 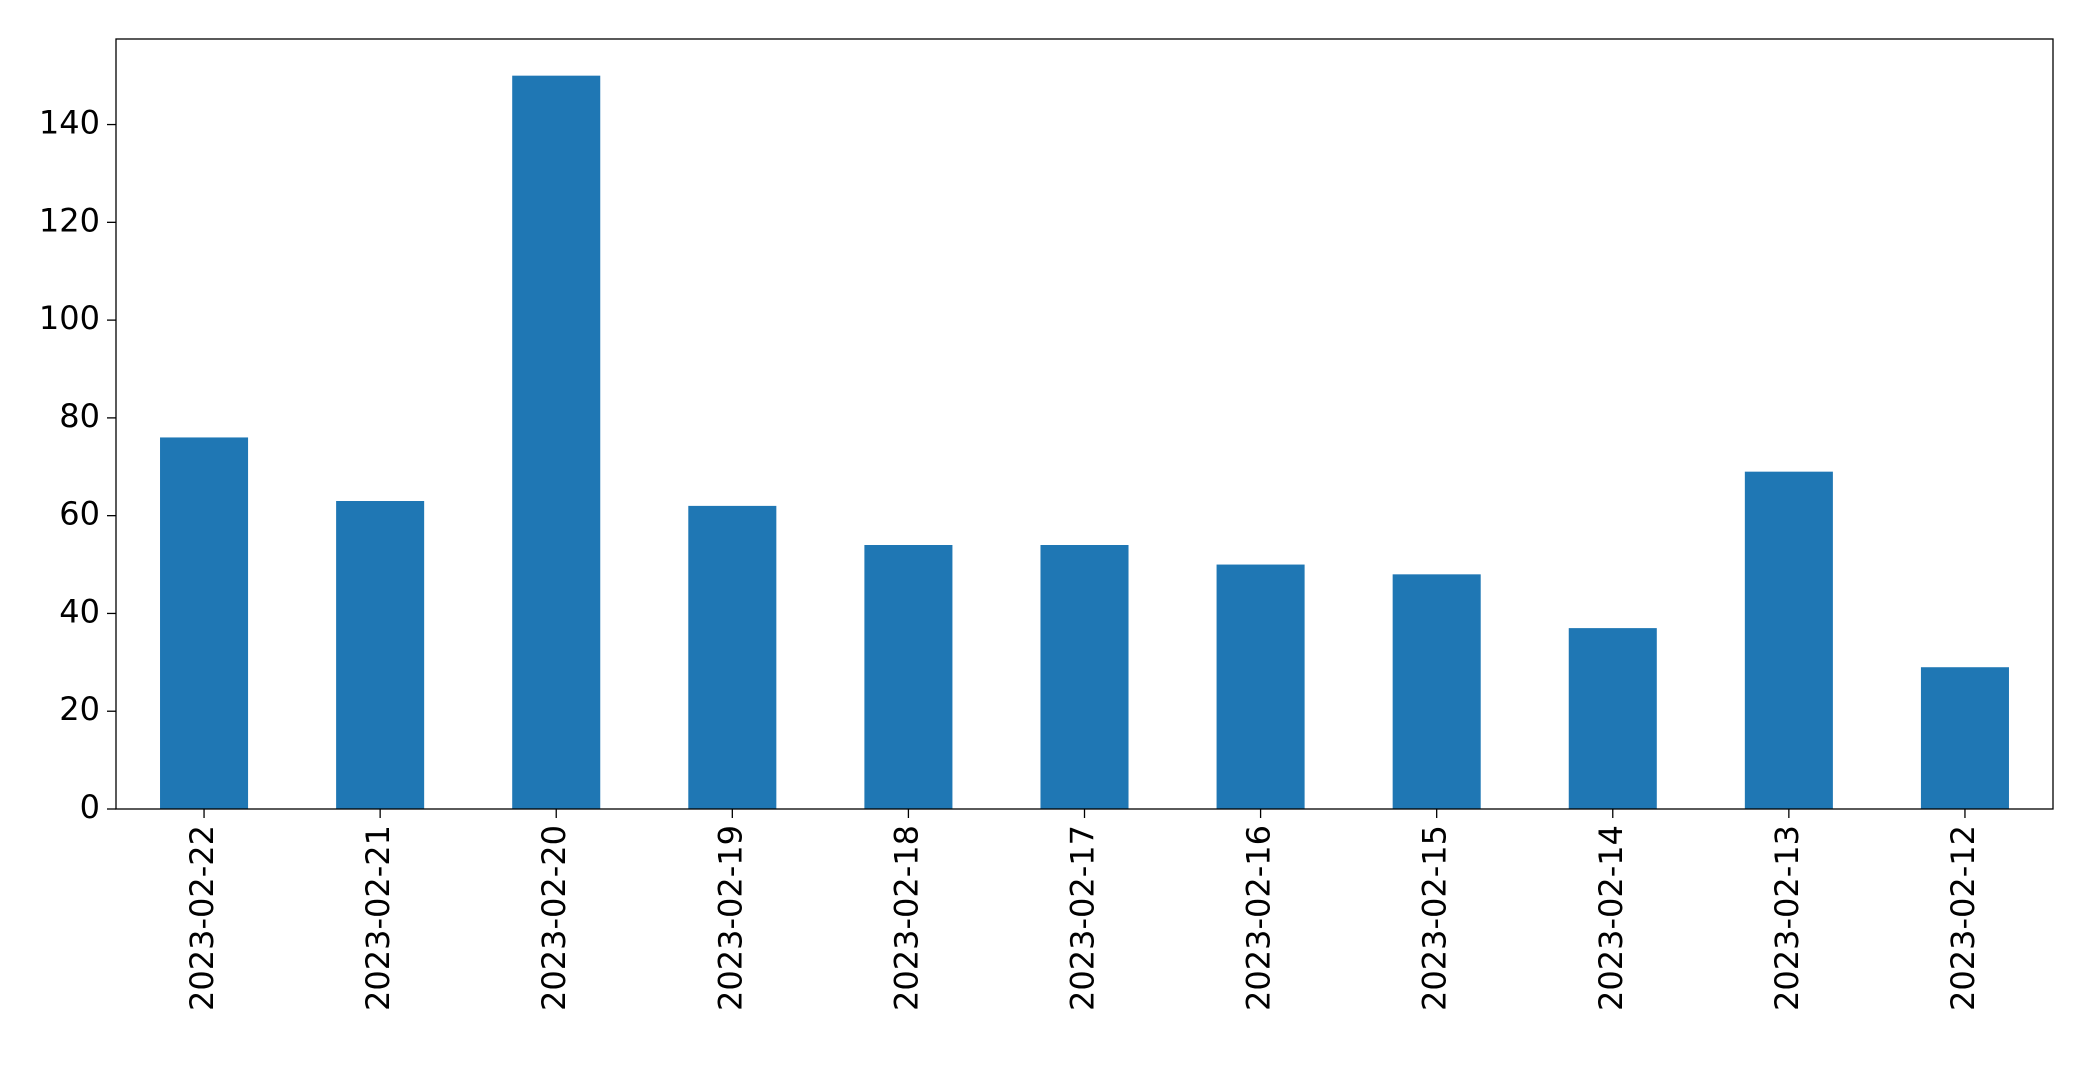 What do you see at coordinates (202, 918) in the screenshot?
I see `x-tick-label: 2023-02-22` at bounding box center [202, 918].